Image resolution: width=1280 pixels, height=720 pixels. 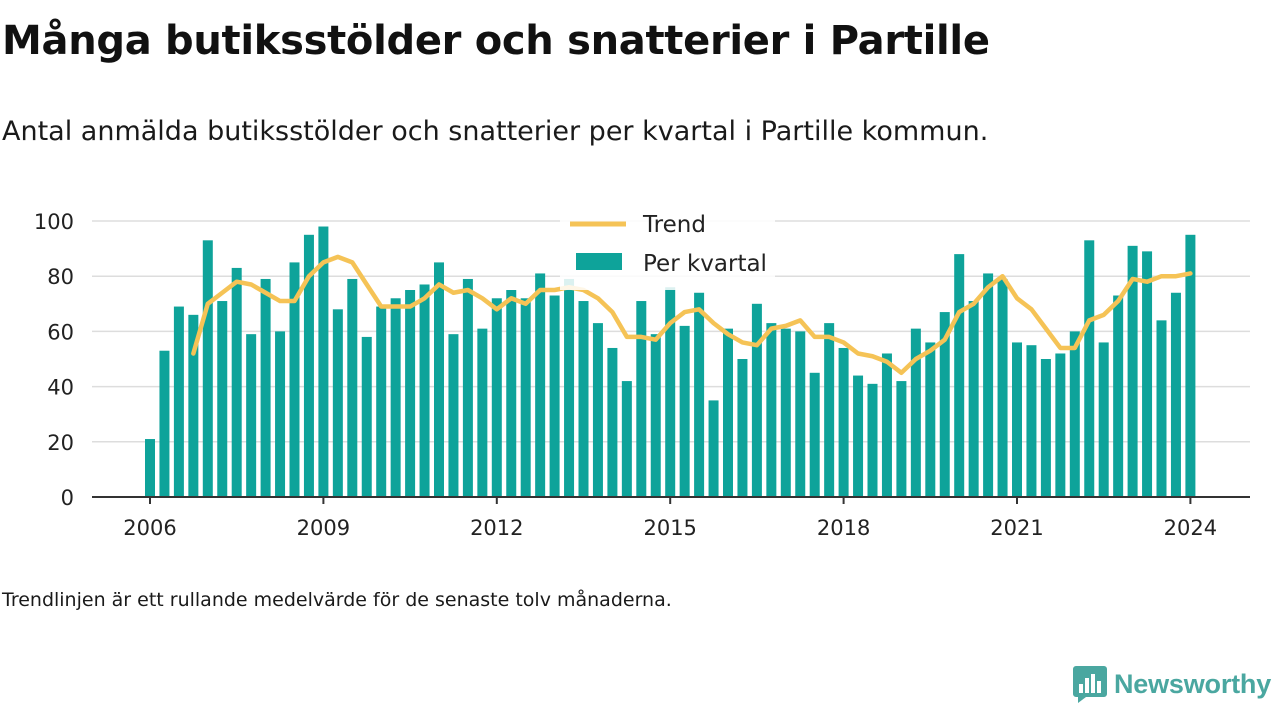 I want to click on y-tick-label: 0, so click(x=67, y=498).